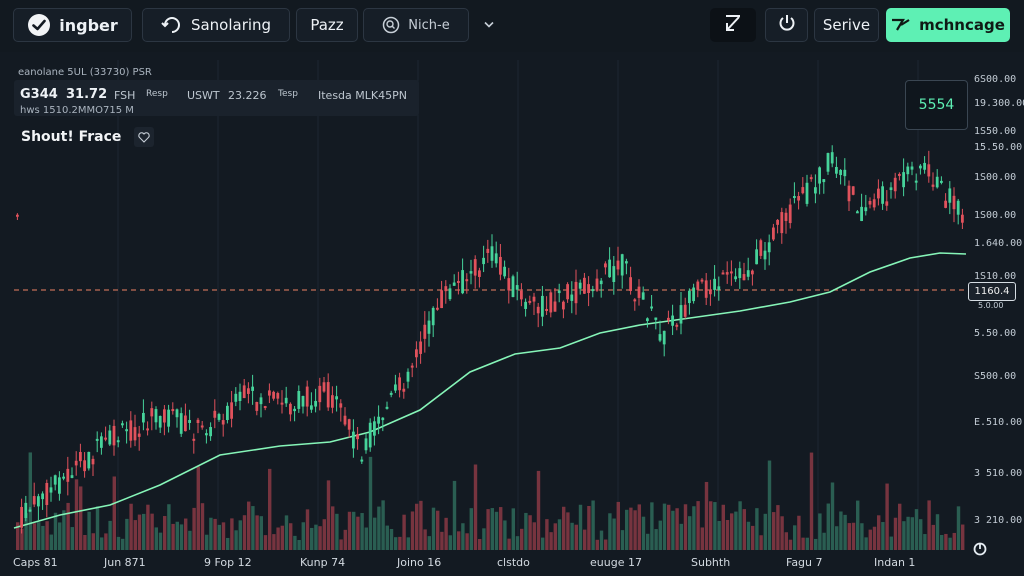 This screenshot has height=576, width=1024. What do you see at coordinates (786, 25) in the screenshot?
I see `power-button` at bounding box center [786, 25].